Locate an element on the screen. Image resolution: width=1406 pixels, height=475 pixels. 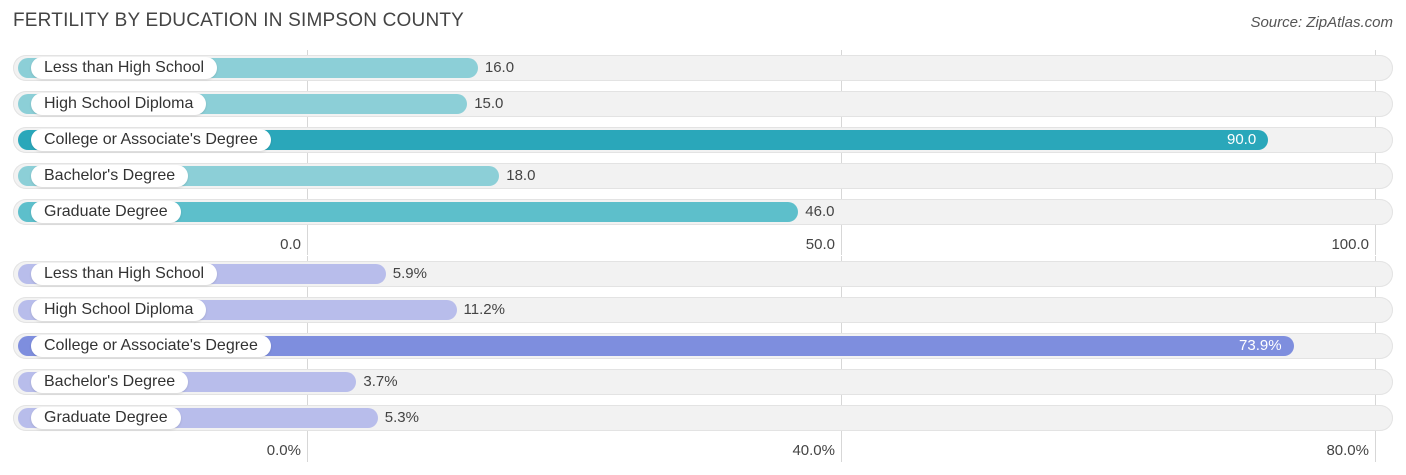
axis-tick-label: 0.0 is located at coordinates (290, 244).